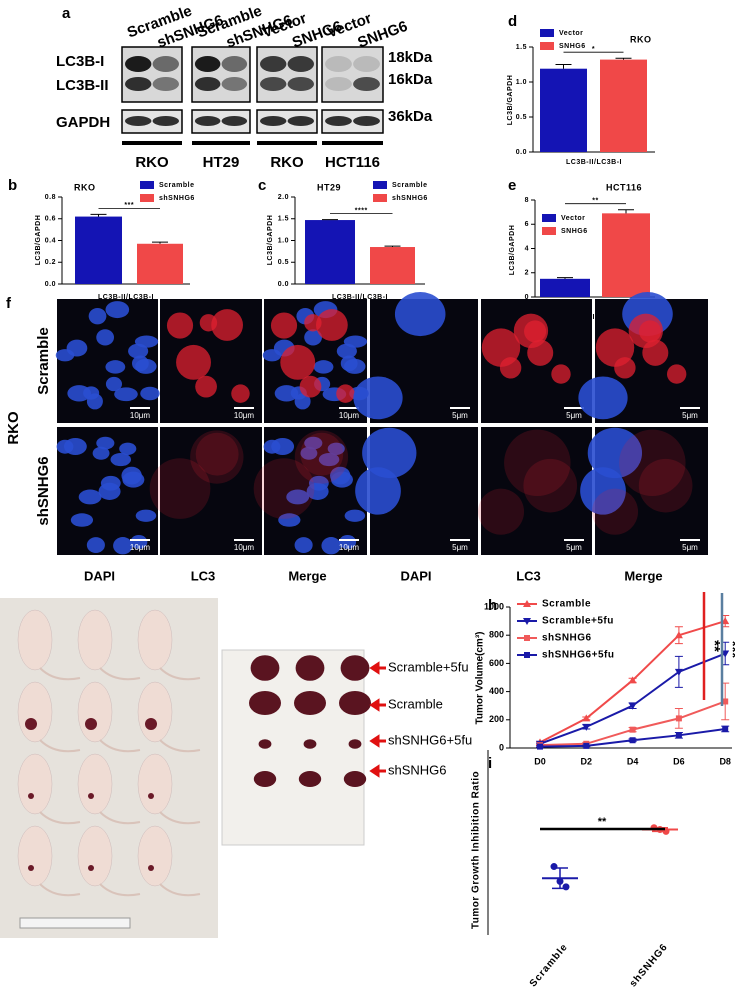 This screenshot has height=992, width=735. What do you see at coordinates (528, 575) in the screenshot?
I see `column-label: LC3` at bounding box center [528, 575].